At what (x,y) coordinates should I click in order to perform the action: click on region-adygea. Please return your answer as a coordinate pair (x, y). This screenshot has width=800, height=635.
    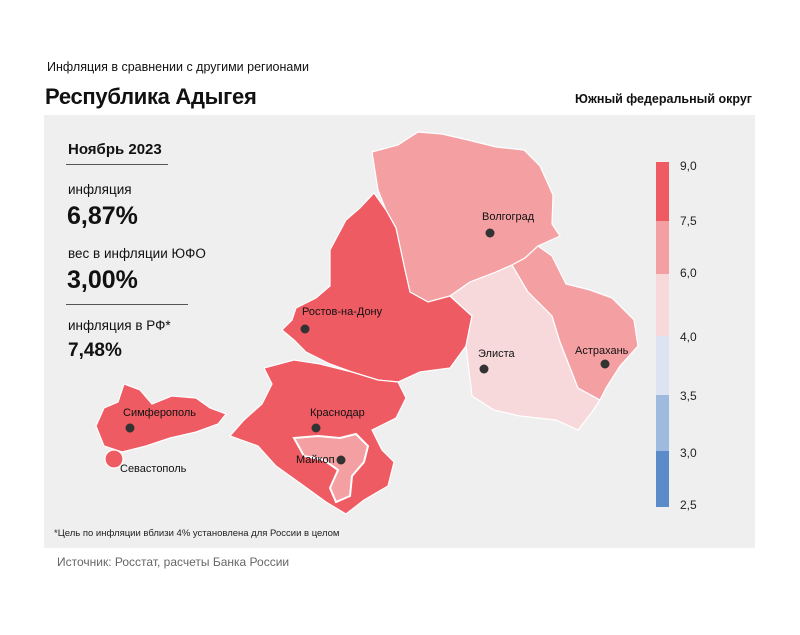
    Looking at the image, I should click on (331, 468).